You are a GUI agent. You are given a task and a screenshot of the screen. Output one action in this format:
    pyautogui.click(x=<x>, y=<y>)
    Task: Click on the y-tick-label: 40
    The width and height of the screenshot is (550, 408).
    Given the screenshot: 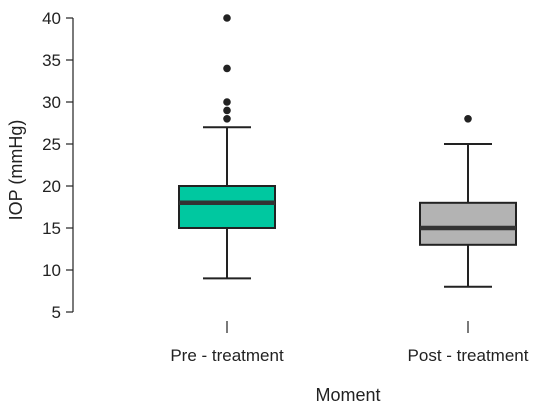 What is the action you would take?
    pyautogui.click(x=51, y=18)
    